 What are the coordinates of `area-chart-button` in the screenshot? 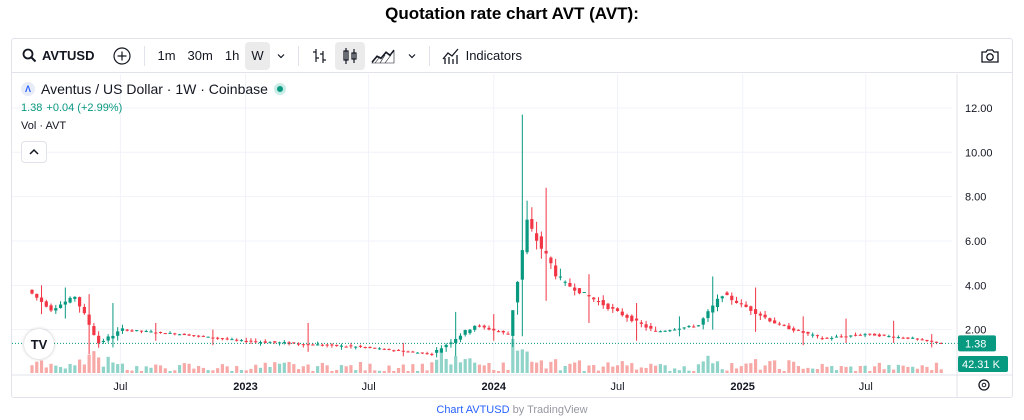 It's located at (383, 56).